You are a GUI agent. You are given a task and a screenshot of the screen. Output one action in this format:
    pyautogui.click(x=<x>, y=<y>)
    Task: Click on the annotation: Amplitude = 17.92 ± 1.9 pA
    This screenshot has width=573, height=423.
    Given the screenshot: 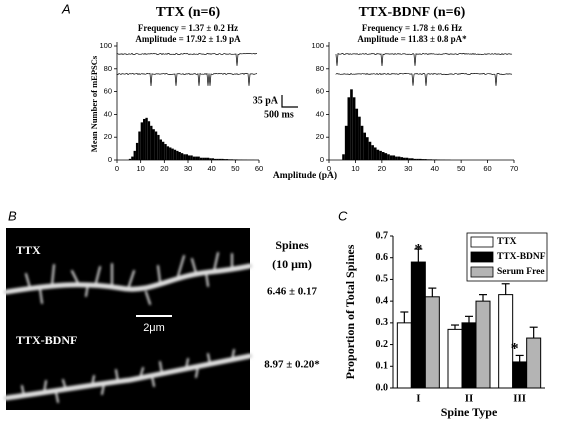 What is the action you would take?
    pyautogui.click(x=188, y=39)
    